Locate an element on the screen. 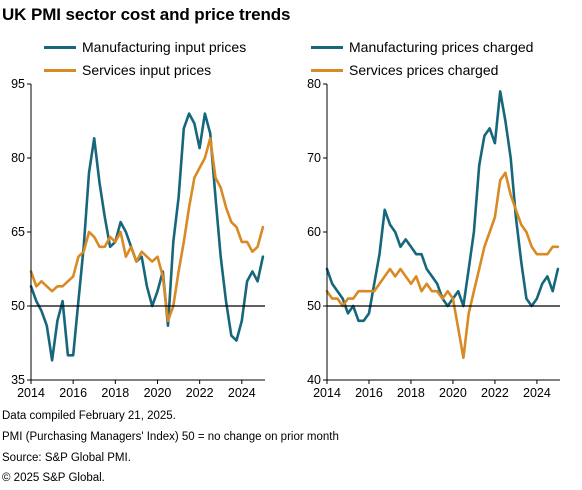  x-tick-label-prices-charged-2024: 2024 is located at coordinates (537, 393).